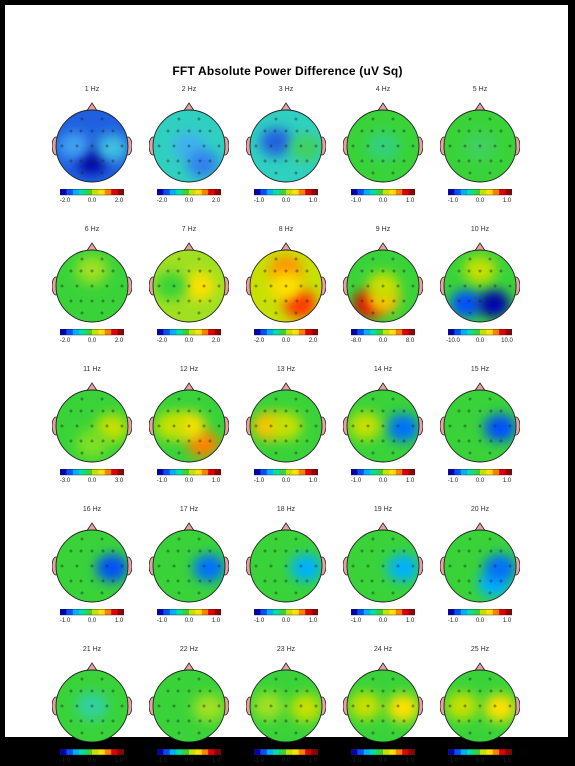 Image resolution: width=575 pixels, height=766 pixels. What do you see at coordinates (480, 89) in the screenshot?
I see `frequency-label: 5 Hz` at bounding box center [480, 89].